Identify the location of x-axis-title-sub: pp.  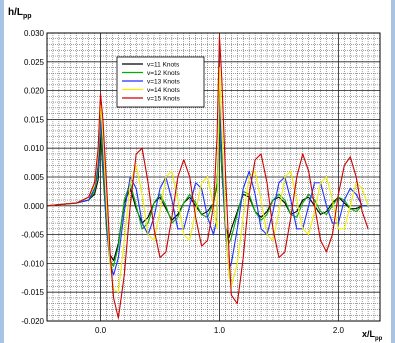
(379, 339).